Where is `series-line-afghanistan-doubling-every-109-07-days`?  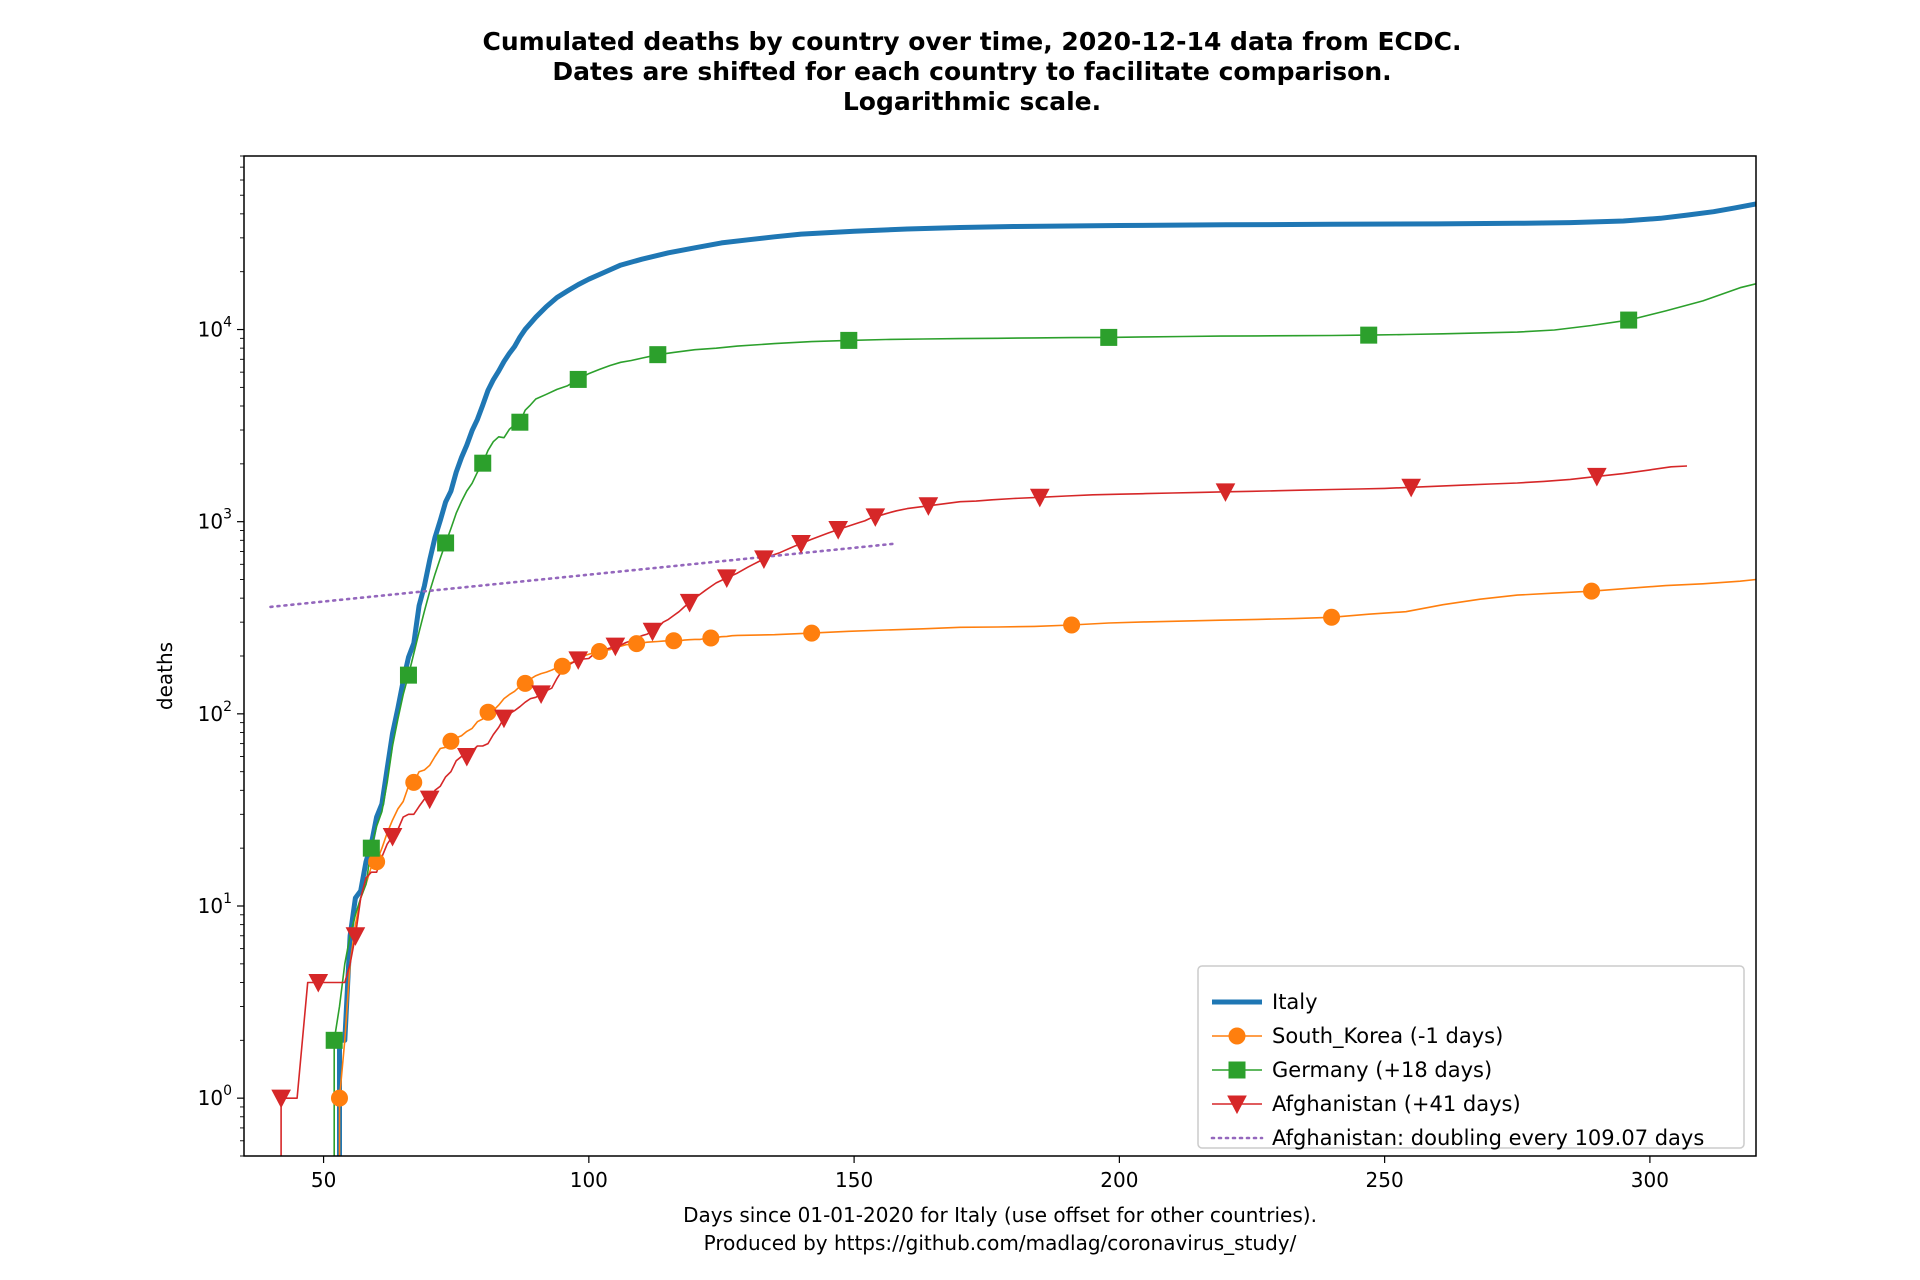 series-line-afghanistan-doubling-every-109-07-days is located at coordinates (583, 575).